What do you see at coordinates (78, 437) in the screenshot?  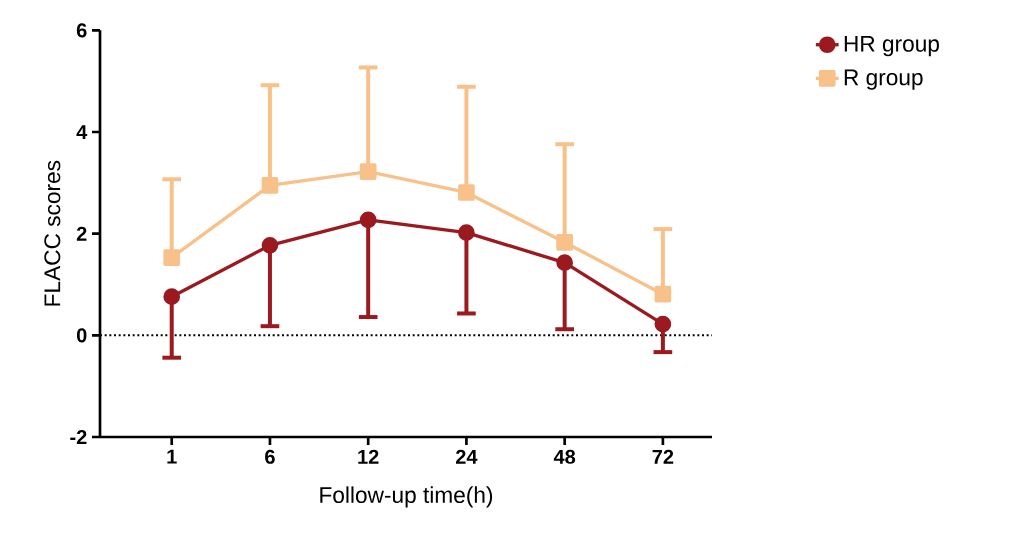 I see `y-tick-label: -2` at bounding box center [78, 437].